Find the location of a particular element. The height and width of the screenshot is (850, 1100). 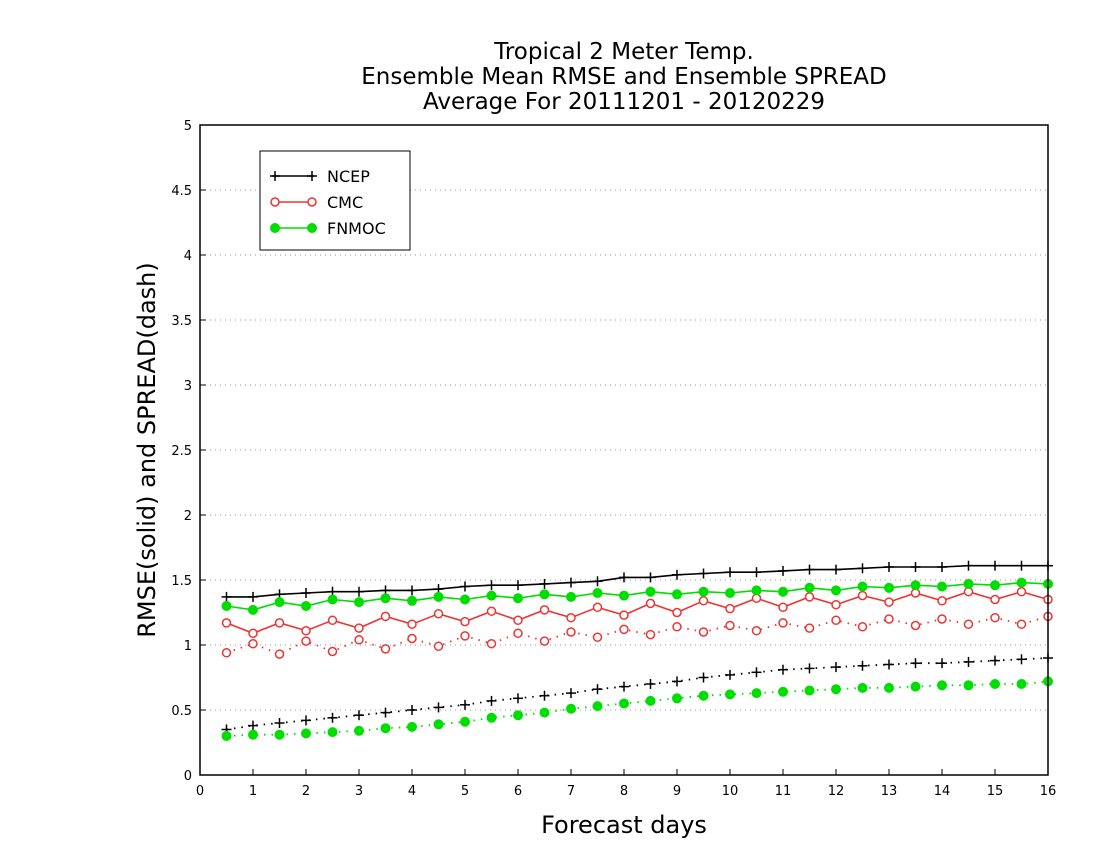

x-tick-label: 1 is located at coordinates (253, 791).